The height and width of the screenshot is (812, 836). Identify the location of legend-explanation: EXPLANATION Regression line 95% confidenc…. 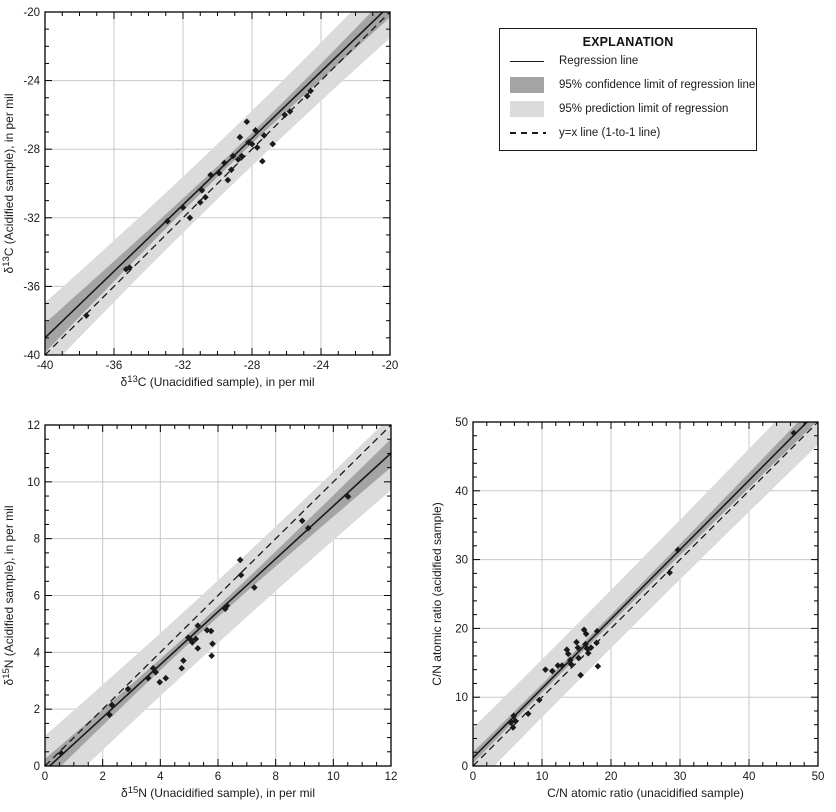
(628, 89).